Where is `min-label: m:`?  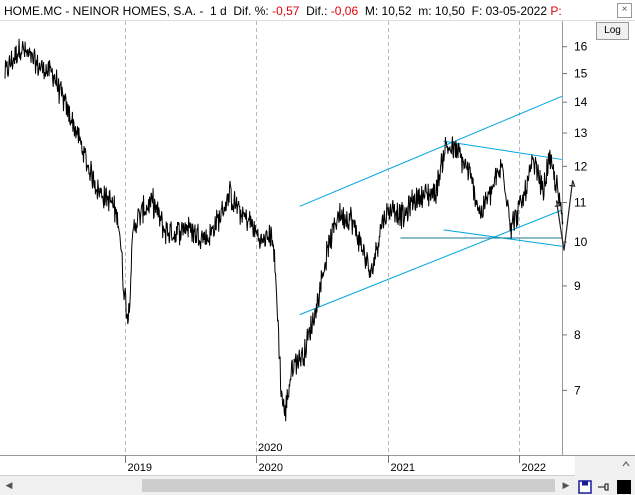 min-label: m: is located at coordinates (425, 11).